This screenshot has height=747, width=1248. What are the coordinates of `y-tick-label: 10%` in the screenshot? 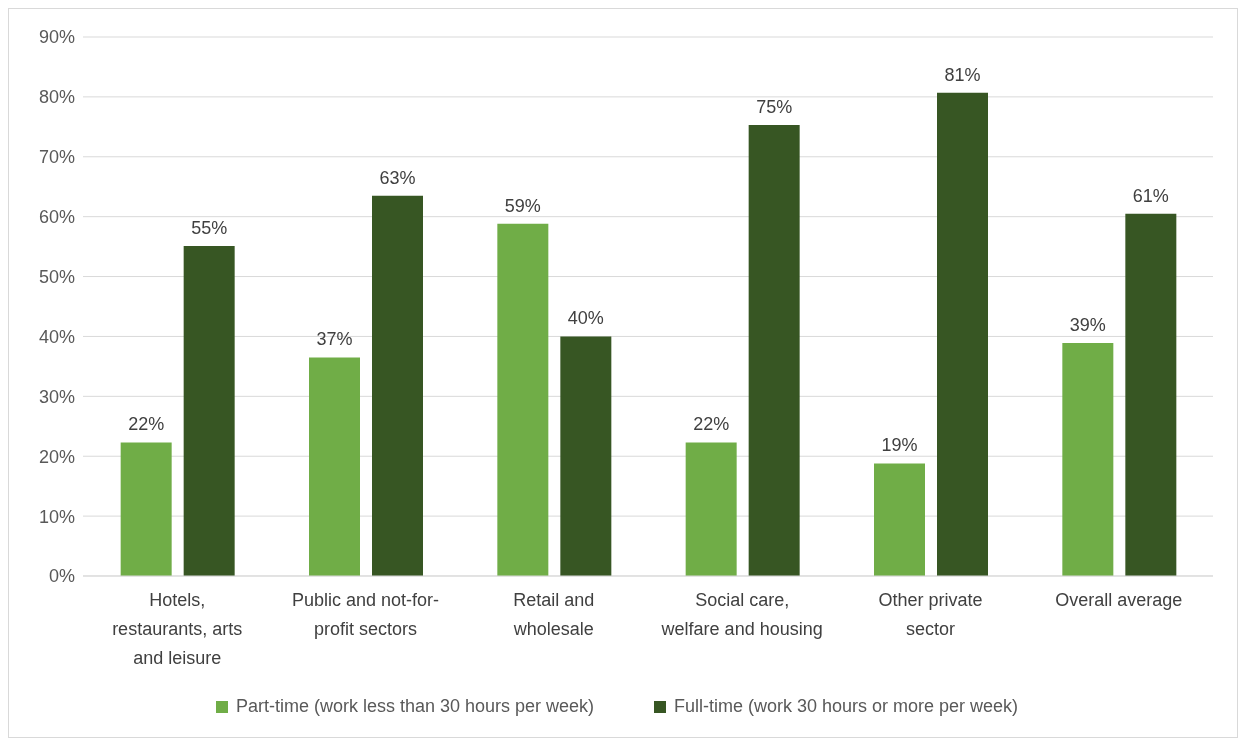 It's located at (56, 516).